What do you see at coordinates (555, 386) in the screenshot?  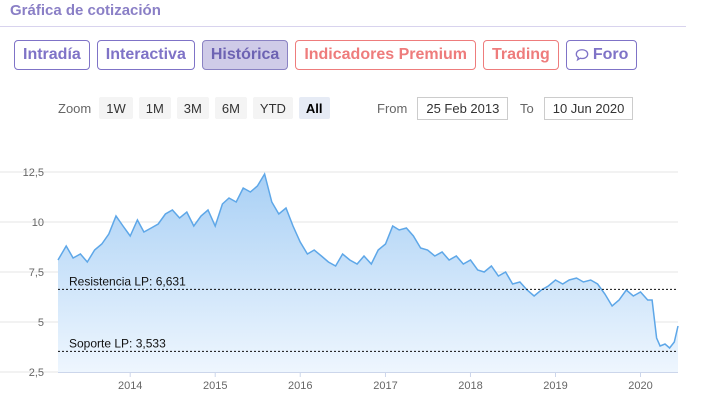 I see `x-tick-label: 2019` at bounding box center [555, 386].